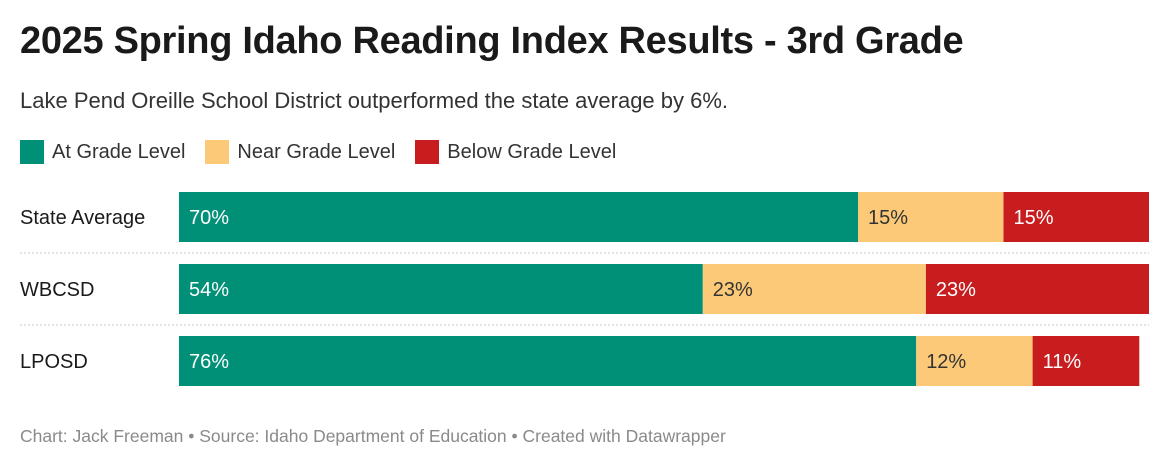  I want to click on legend-item-near-grade: Near Grade Level, so click(300, 152).